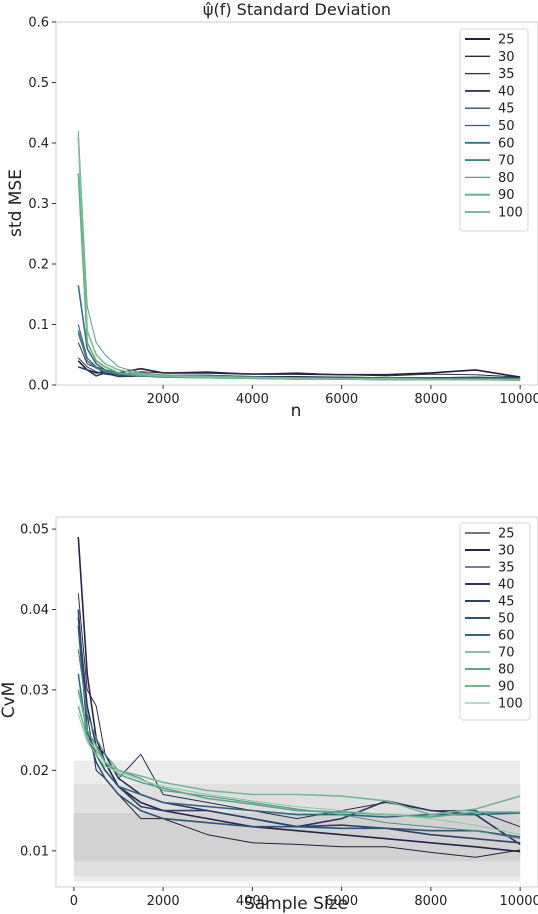 This screenshot has width=538, height=914. Describe the element at coordinates (38, 265) in the screenshot. I see `y-tick-label: 0.2` at that location.